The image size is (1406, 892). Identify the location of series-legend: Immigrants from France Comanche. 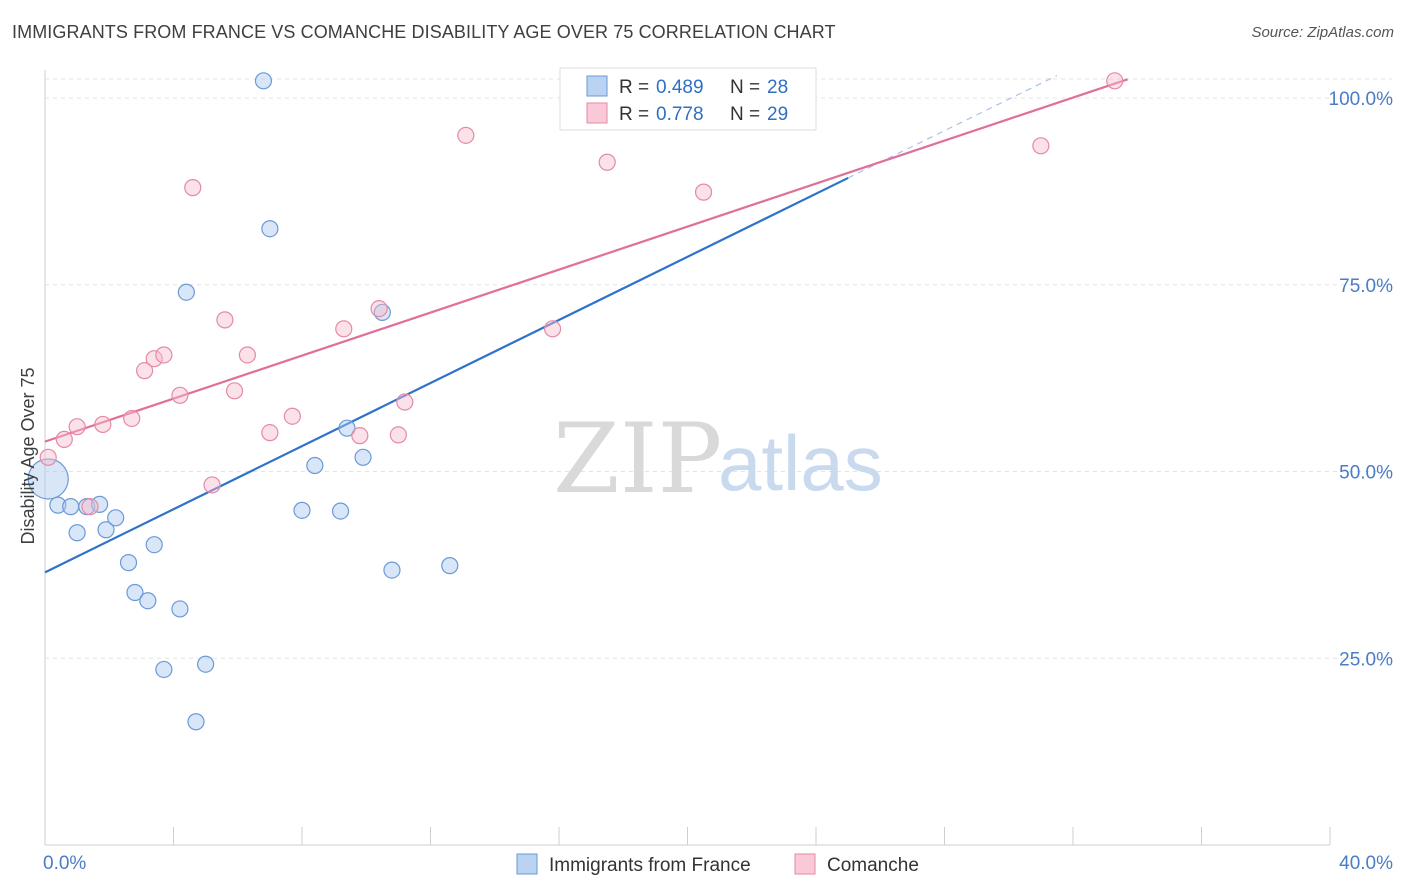
(717, 864).